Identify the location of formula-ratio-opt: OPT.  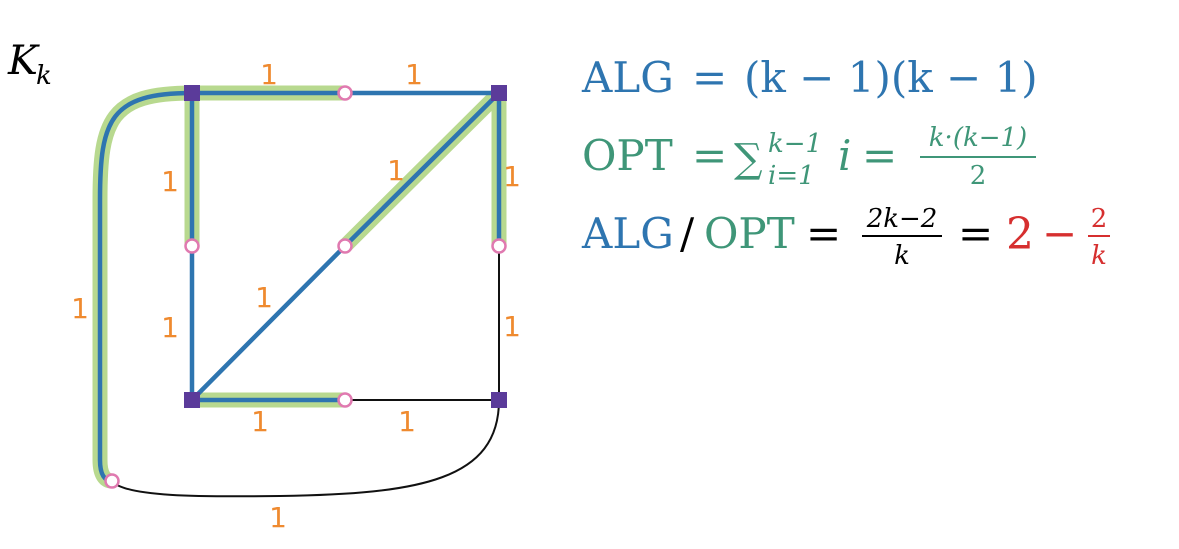
(749, 233).